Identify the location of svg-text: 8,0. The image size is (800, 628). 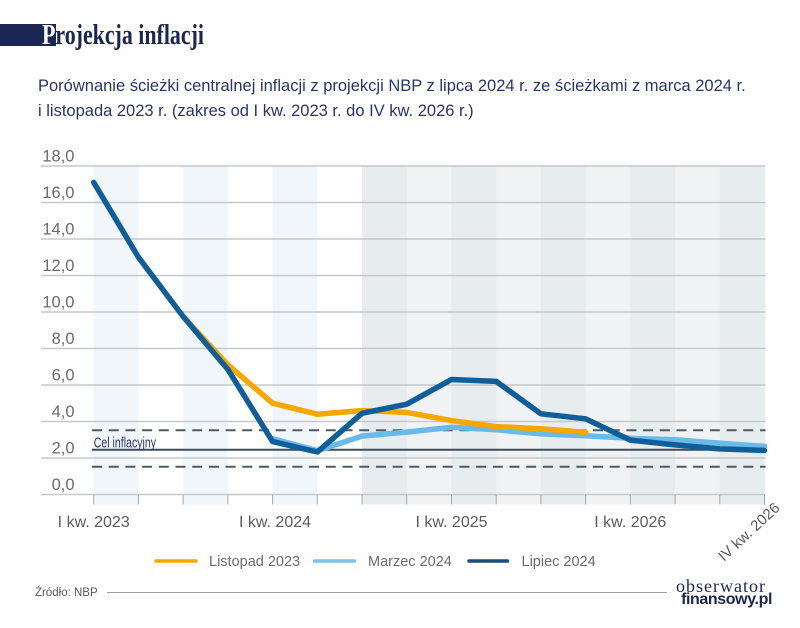
(63, 339).